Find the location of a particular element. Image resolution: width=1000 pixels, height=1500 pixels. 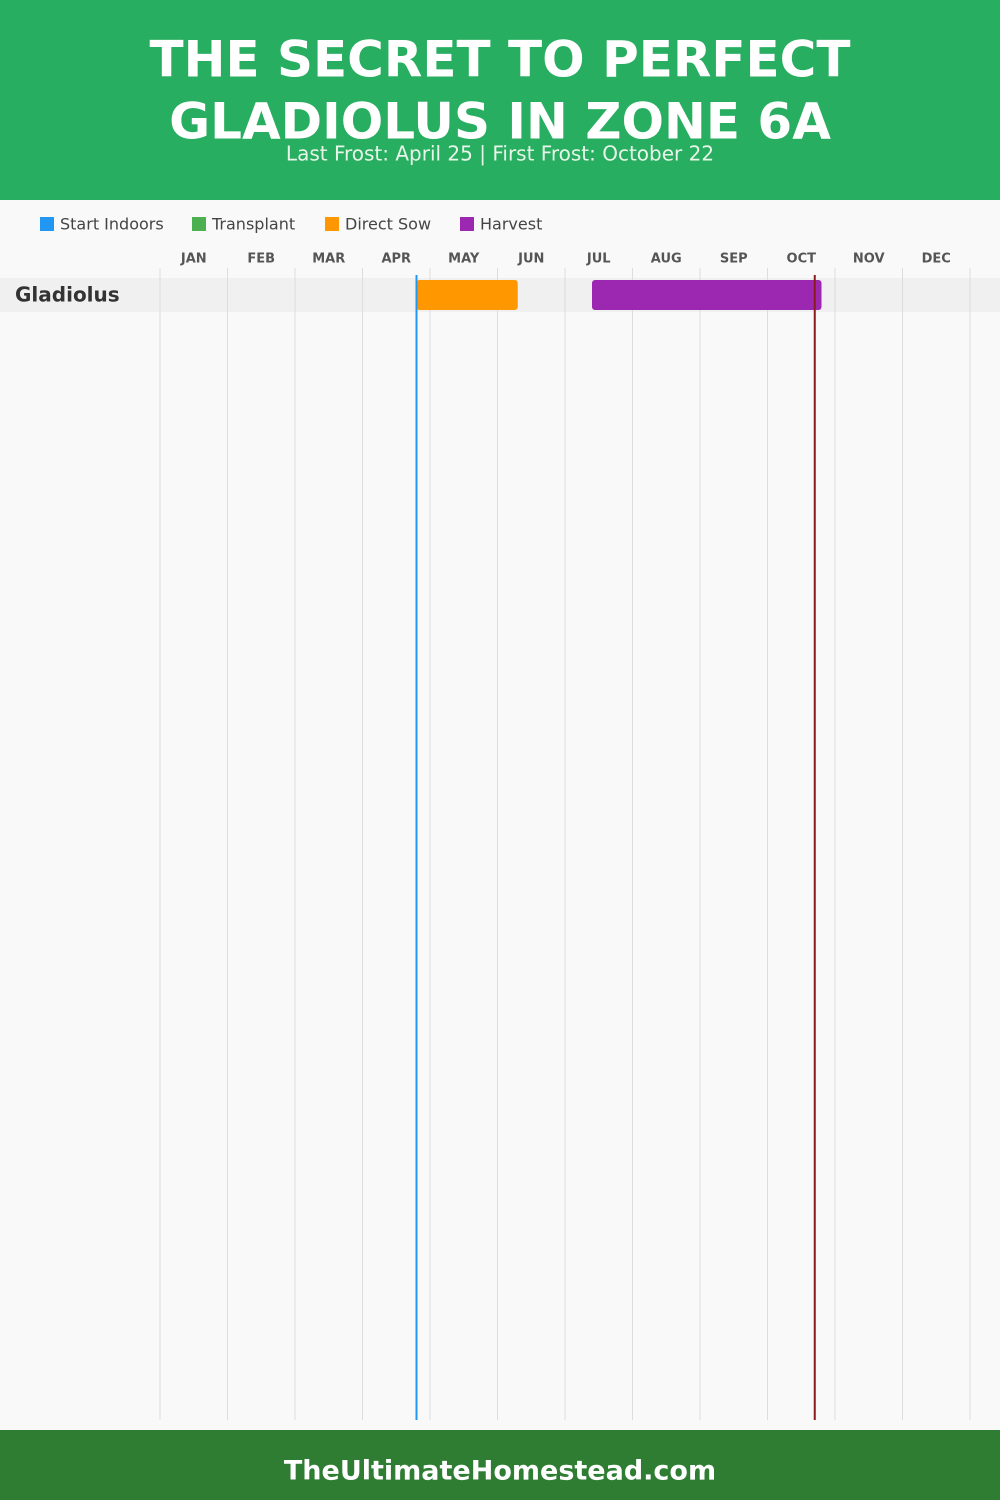

month-label: OCT is located at coordinates (802, 259).